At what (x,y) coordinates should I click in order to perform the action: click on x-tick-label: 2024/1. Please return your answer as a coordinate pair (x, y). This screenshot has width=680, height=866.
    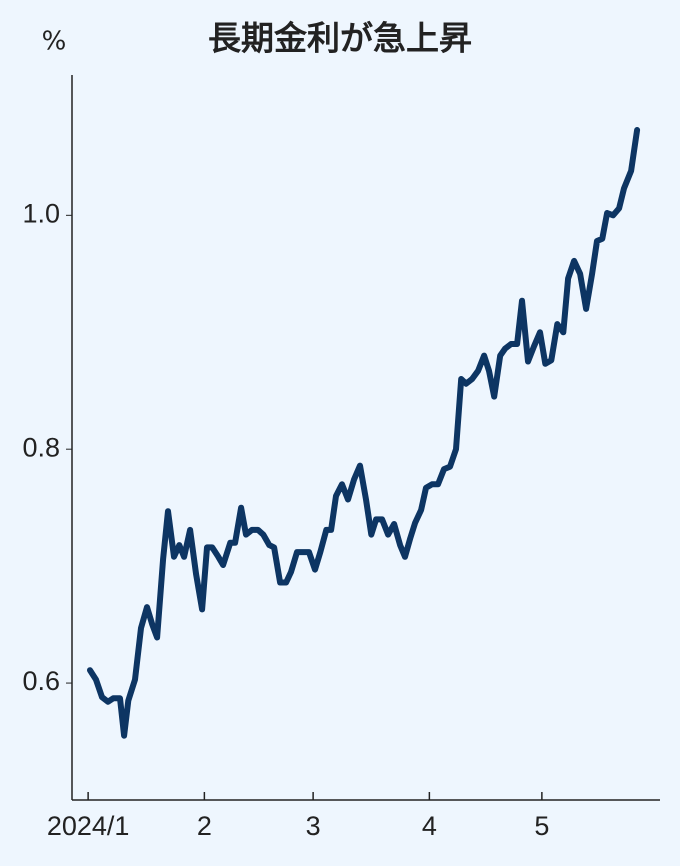
    Looking at the image, I should click on (88, 826).